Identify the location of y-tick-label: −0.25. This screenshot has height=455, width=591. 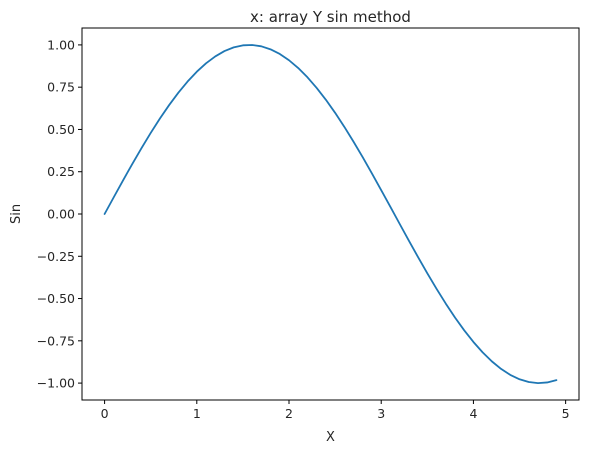
(56, 256).